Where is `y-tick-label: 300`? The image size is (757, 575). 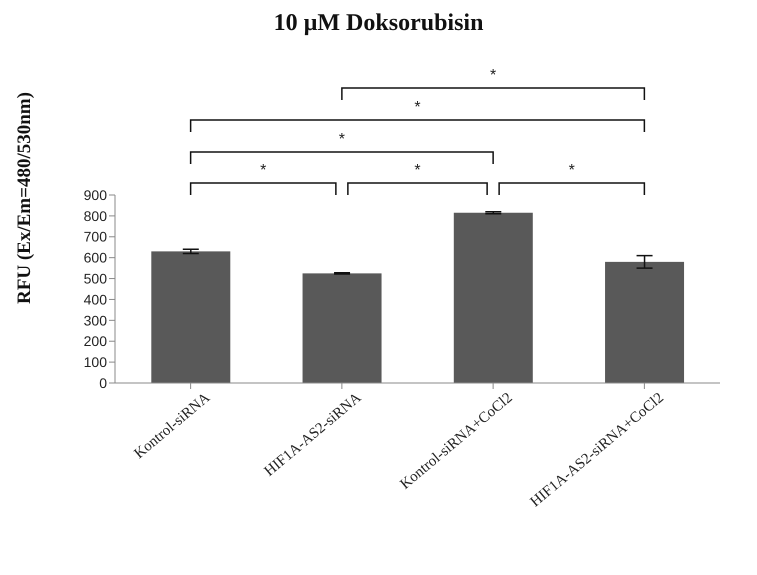 y-tick-label: 300 is located at coordinates (96, 320).